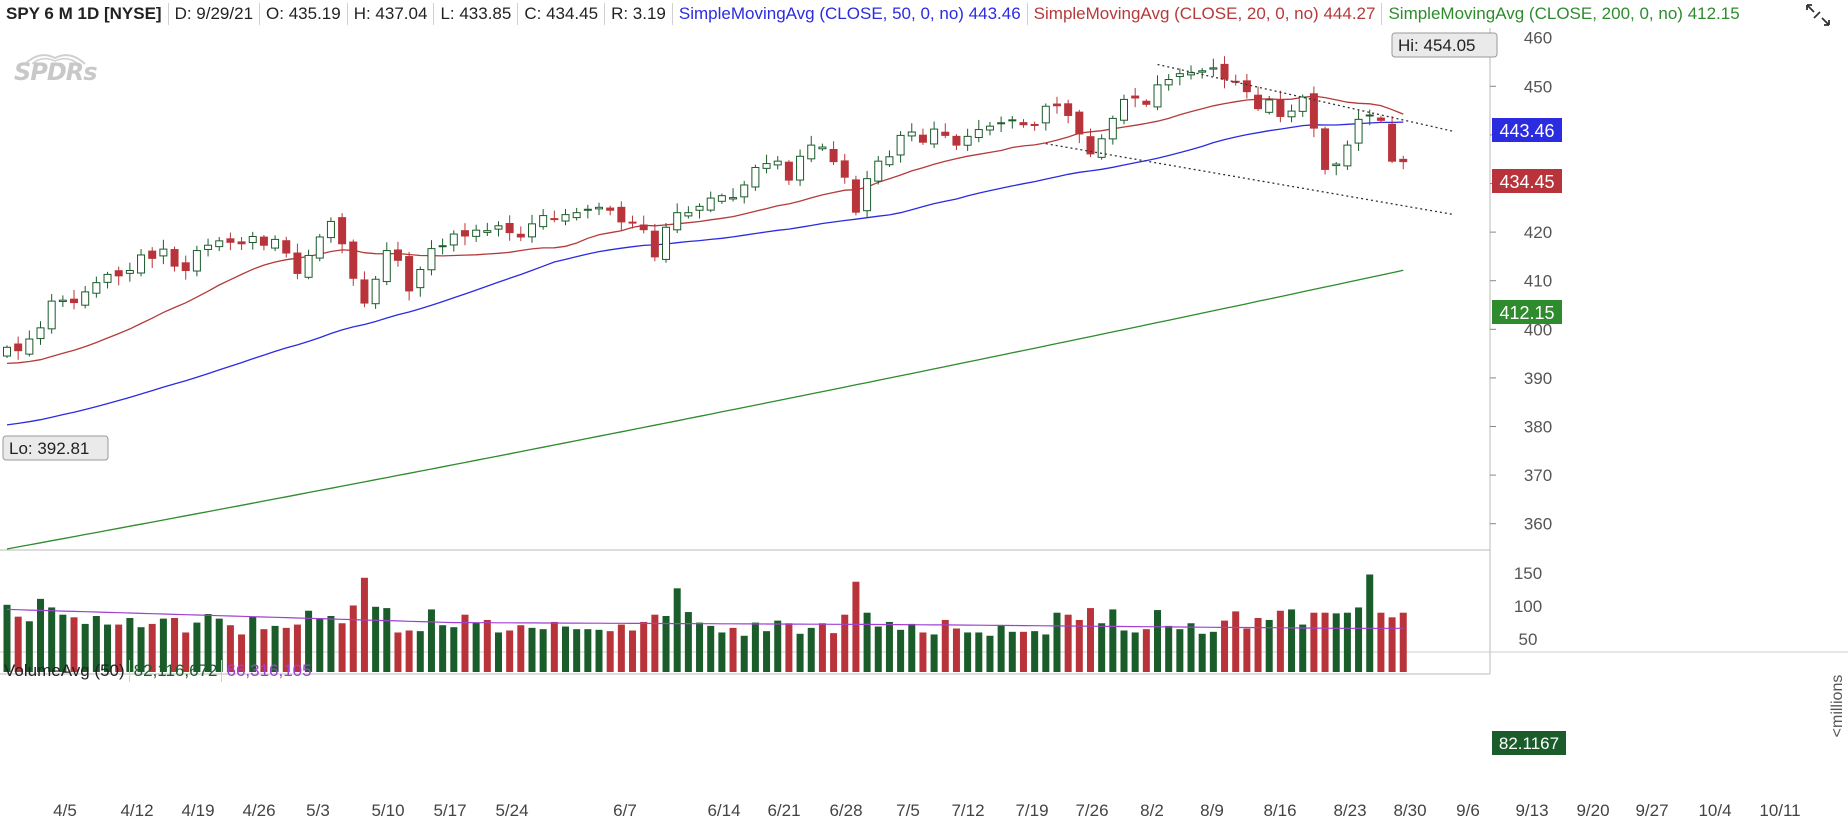  Describe the element at coordinates (1212, 810) in the screenshot. I see `x-tick-label: 8/9` at that location.